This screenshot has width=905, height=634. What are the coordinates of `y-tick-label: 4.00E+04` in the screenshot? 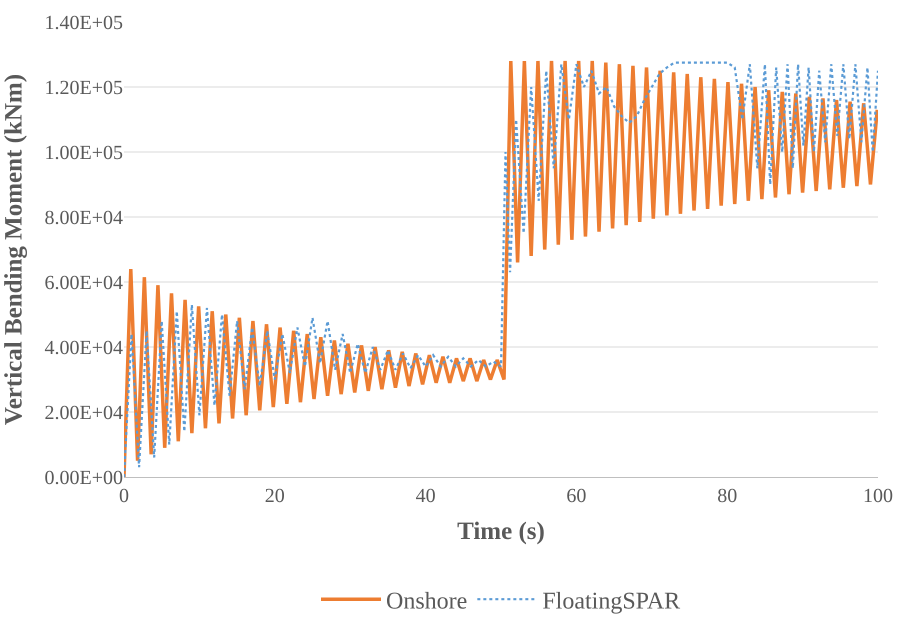 It's located at (83, 348).